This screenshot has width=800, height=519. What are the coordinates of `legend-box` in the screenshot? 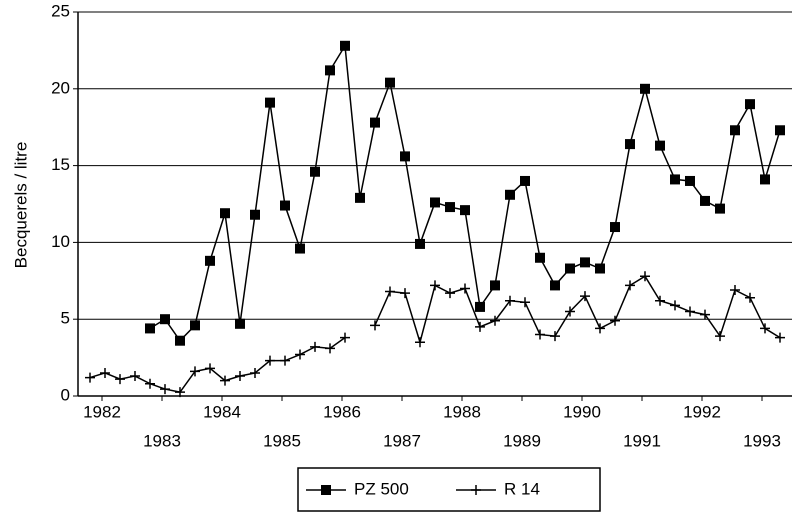 It's located at (449, 489).